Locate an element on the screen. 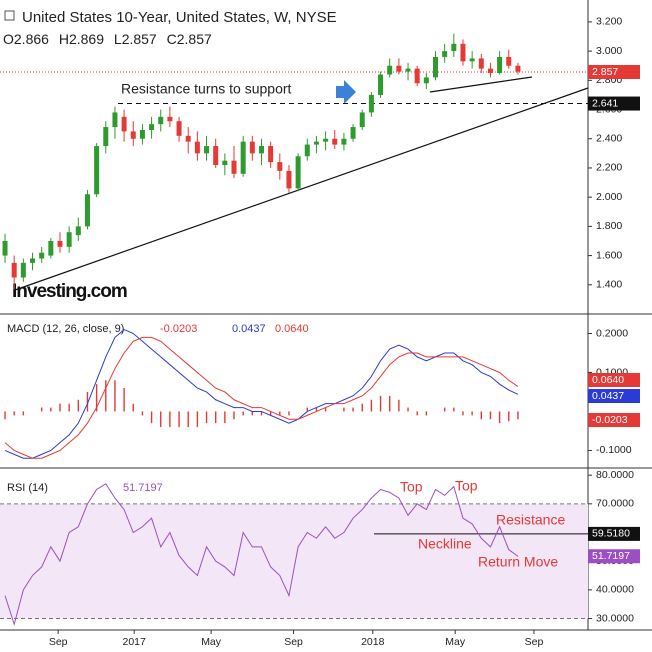 Image resolution: width=652 pixels, height=652 pixels. y-tick-label: 80.0000 is located at coordinates (615, 475).